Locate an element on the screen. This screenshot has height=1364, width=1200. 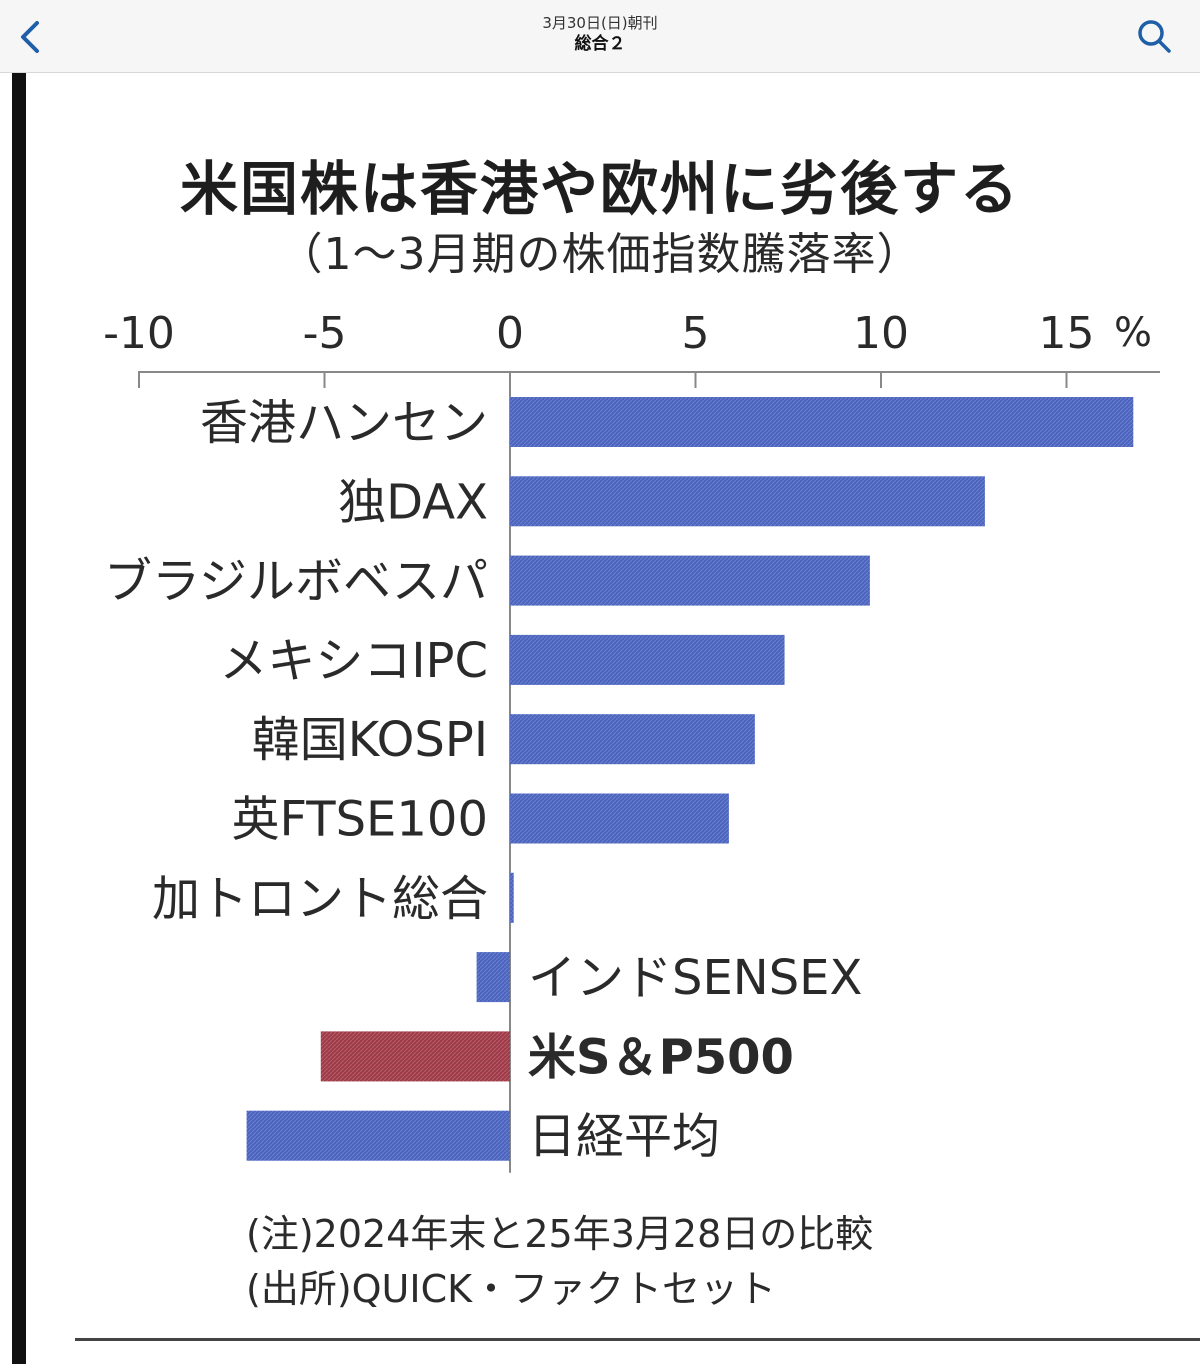
figure-subtitle: （1～3月期の株価指数騰落率） is located at coordinates (600, 254).